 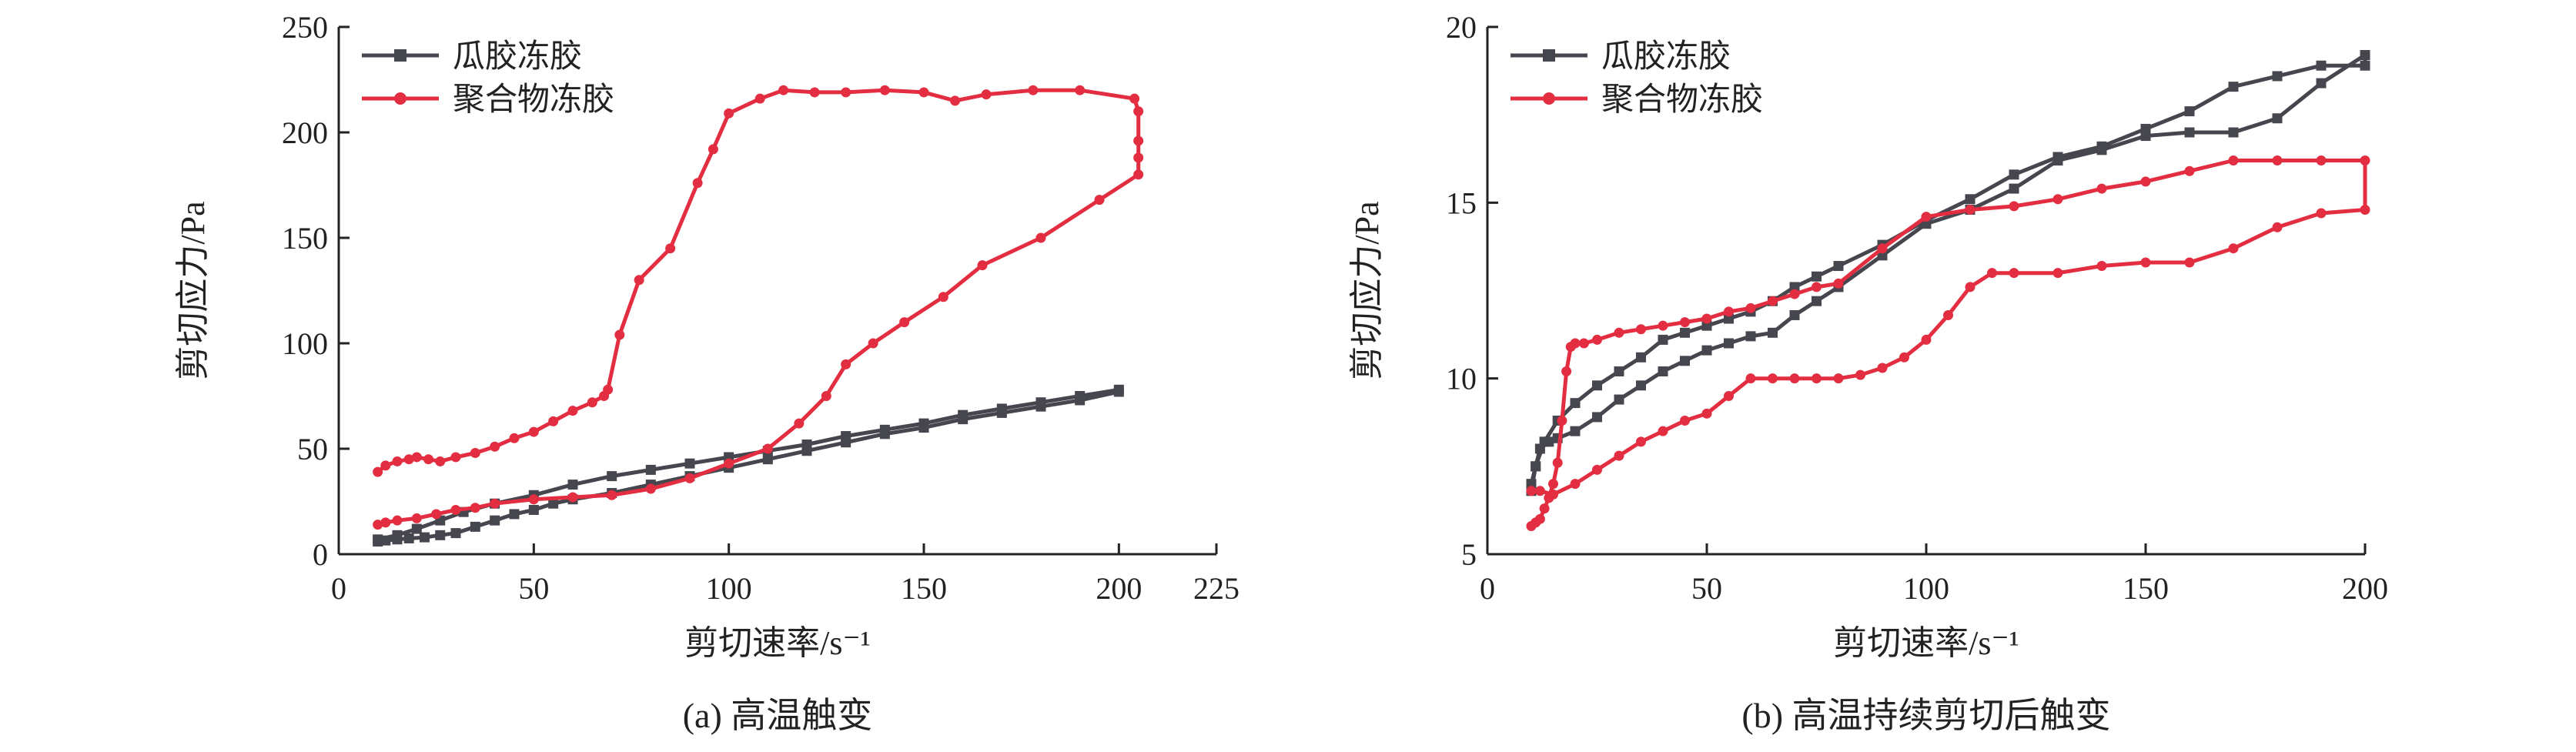 What do you see at coordinates (1934, 574) in the screenshot?
I see `x-ticks-b: 0 50 100 150 200` at bounding box center [1934, 574].